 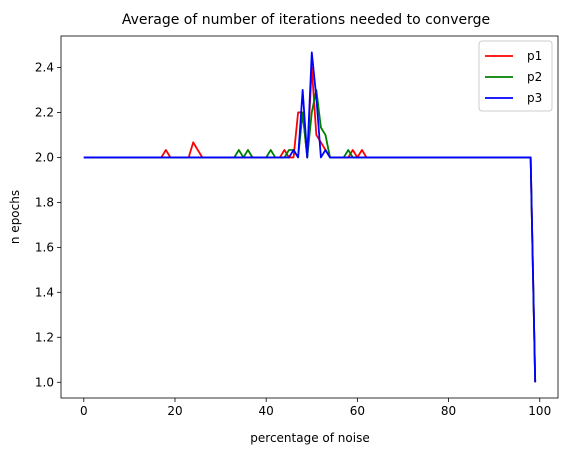 I want to click on y-tick-label: 2.0, so click(x=44, y=157).